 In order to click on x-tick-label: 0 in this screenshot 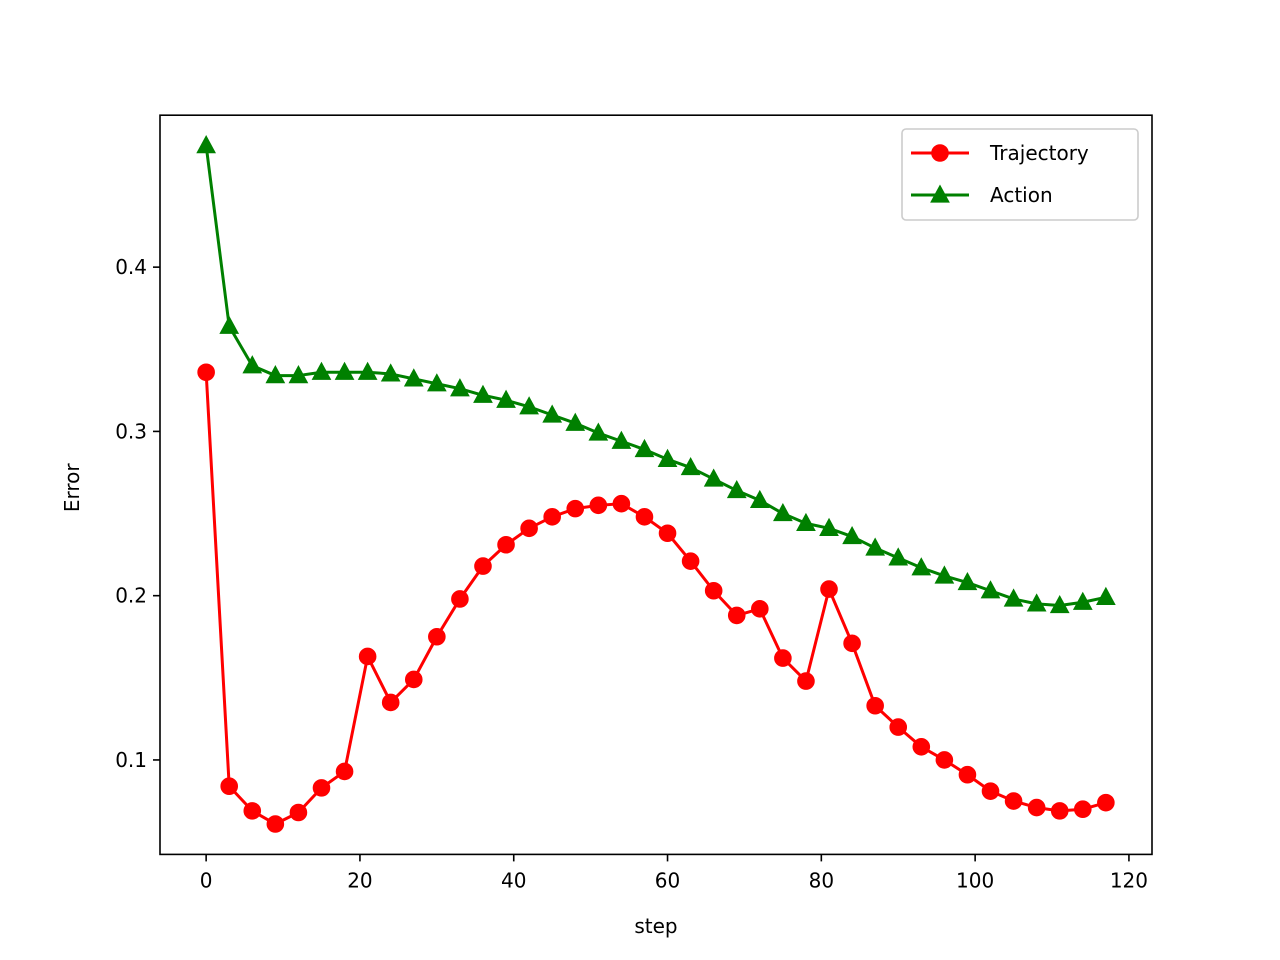, I will do `click(206, 880)`.